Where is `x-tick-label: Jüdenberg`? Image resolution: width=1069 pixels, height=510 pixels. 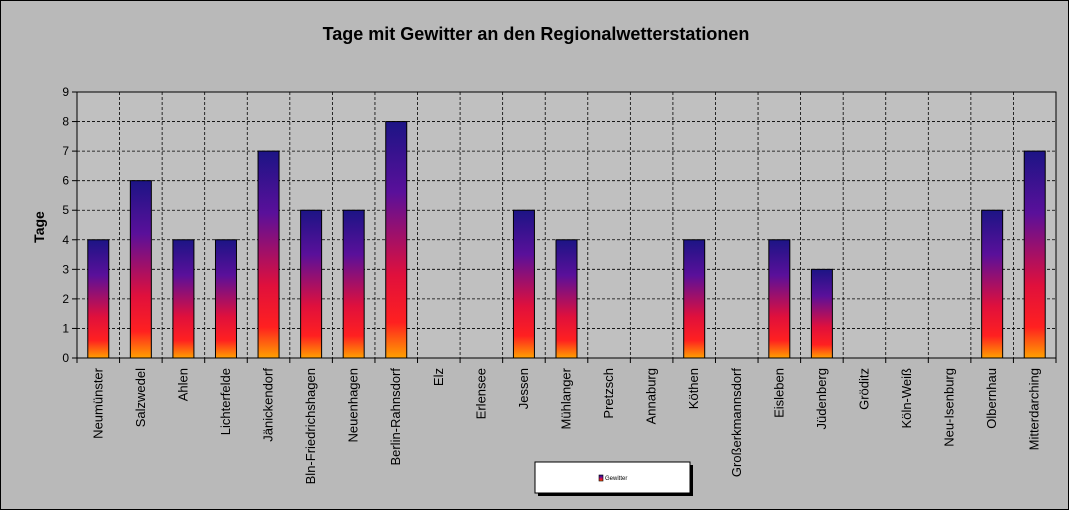
x-tick-label: Jüdenberg is located at coordinates (821, 398).